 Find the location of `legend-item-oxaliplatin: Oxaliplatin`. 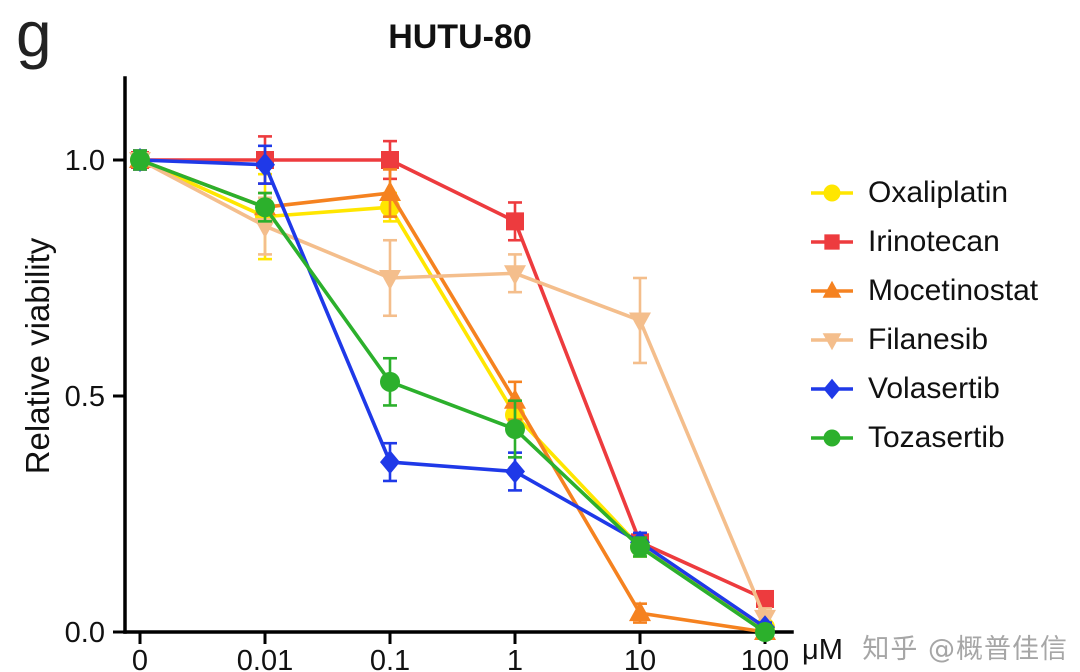

legend-item-oxaliplatin: Oxaliplatin is located at coordinates (923, 192).